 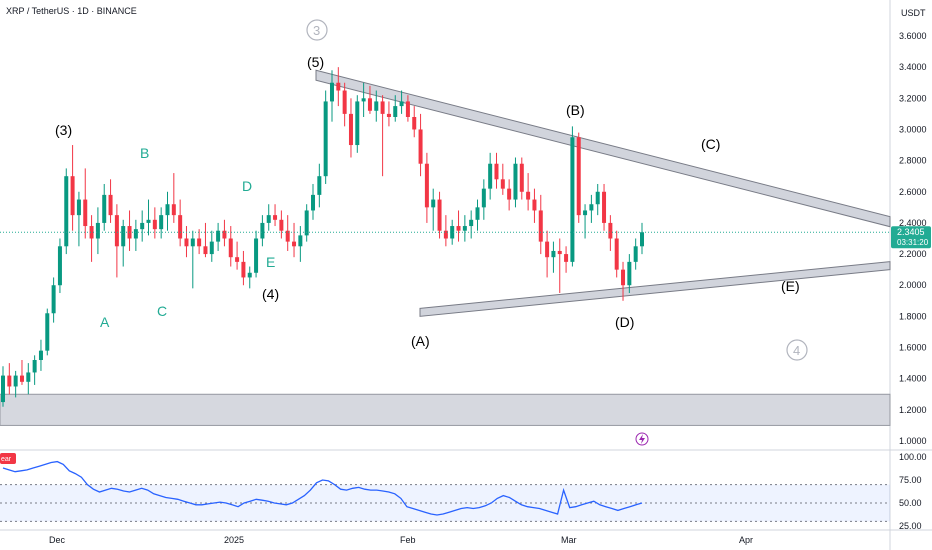 What do you see at coordinates (71, 11) in the screenshot?
I see `chart-title: XRP / TetherUS · 1D · BINANCE` at bounding box center [71, 11].